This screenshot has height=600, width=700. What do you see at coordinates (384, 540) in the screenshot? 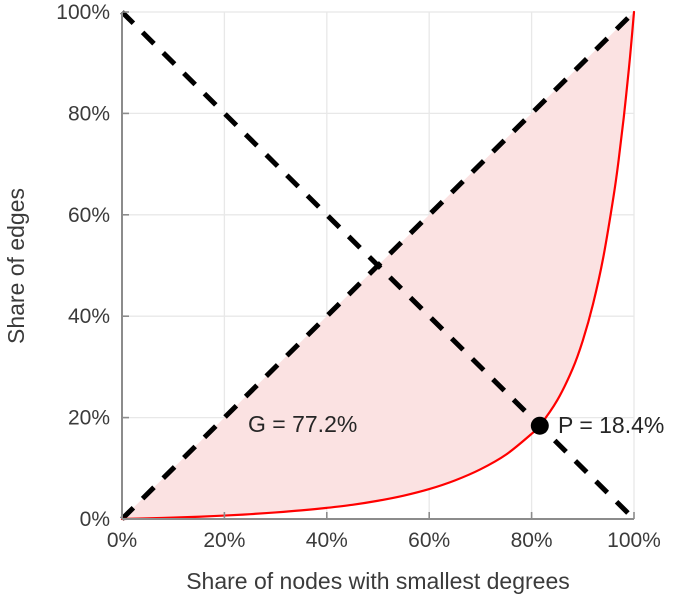
I see `x-axis-tick-labels: 0% 20% 40% 60% 80% 100%` at bounding box center [384, 540].